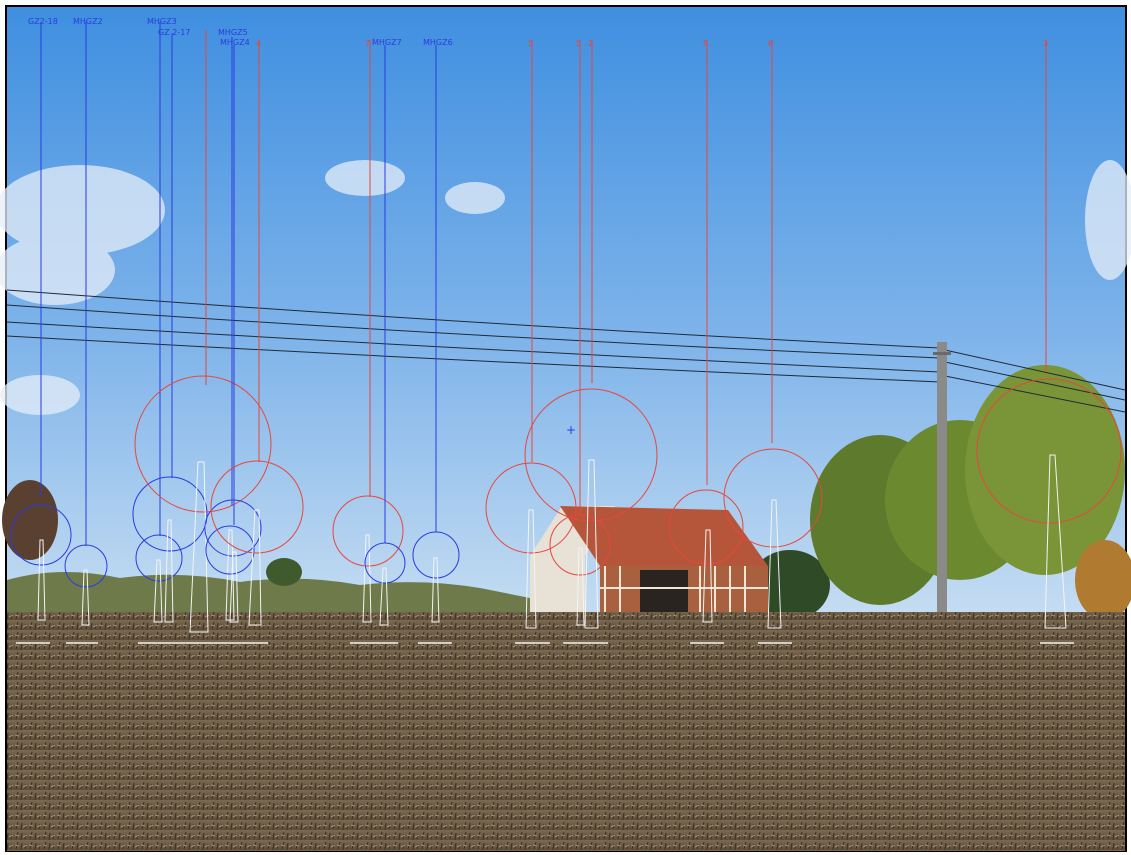 This screenshot has height=855, width=1131. Describe the element at coordinates (590, 43) in the screenshot. I see `marker-label: 2` at that location.